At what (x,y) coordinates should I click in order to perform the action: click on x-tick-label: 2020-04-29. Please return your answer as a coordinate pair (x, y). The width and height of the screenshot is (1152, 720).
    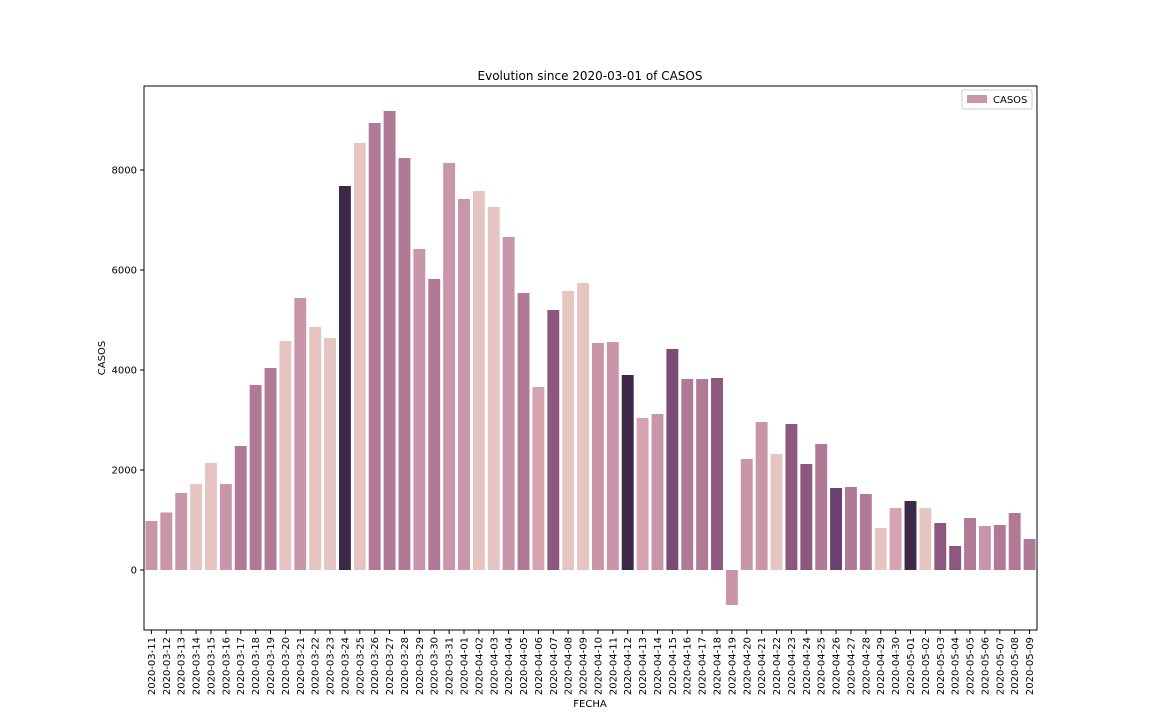
    Looking at the image, I should click on (881, 666).